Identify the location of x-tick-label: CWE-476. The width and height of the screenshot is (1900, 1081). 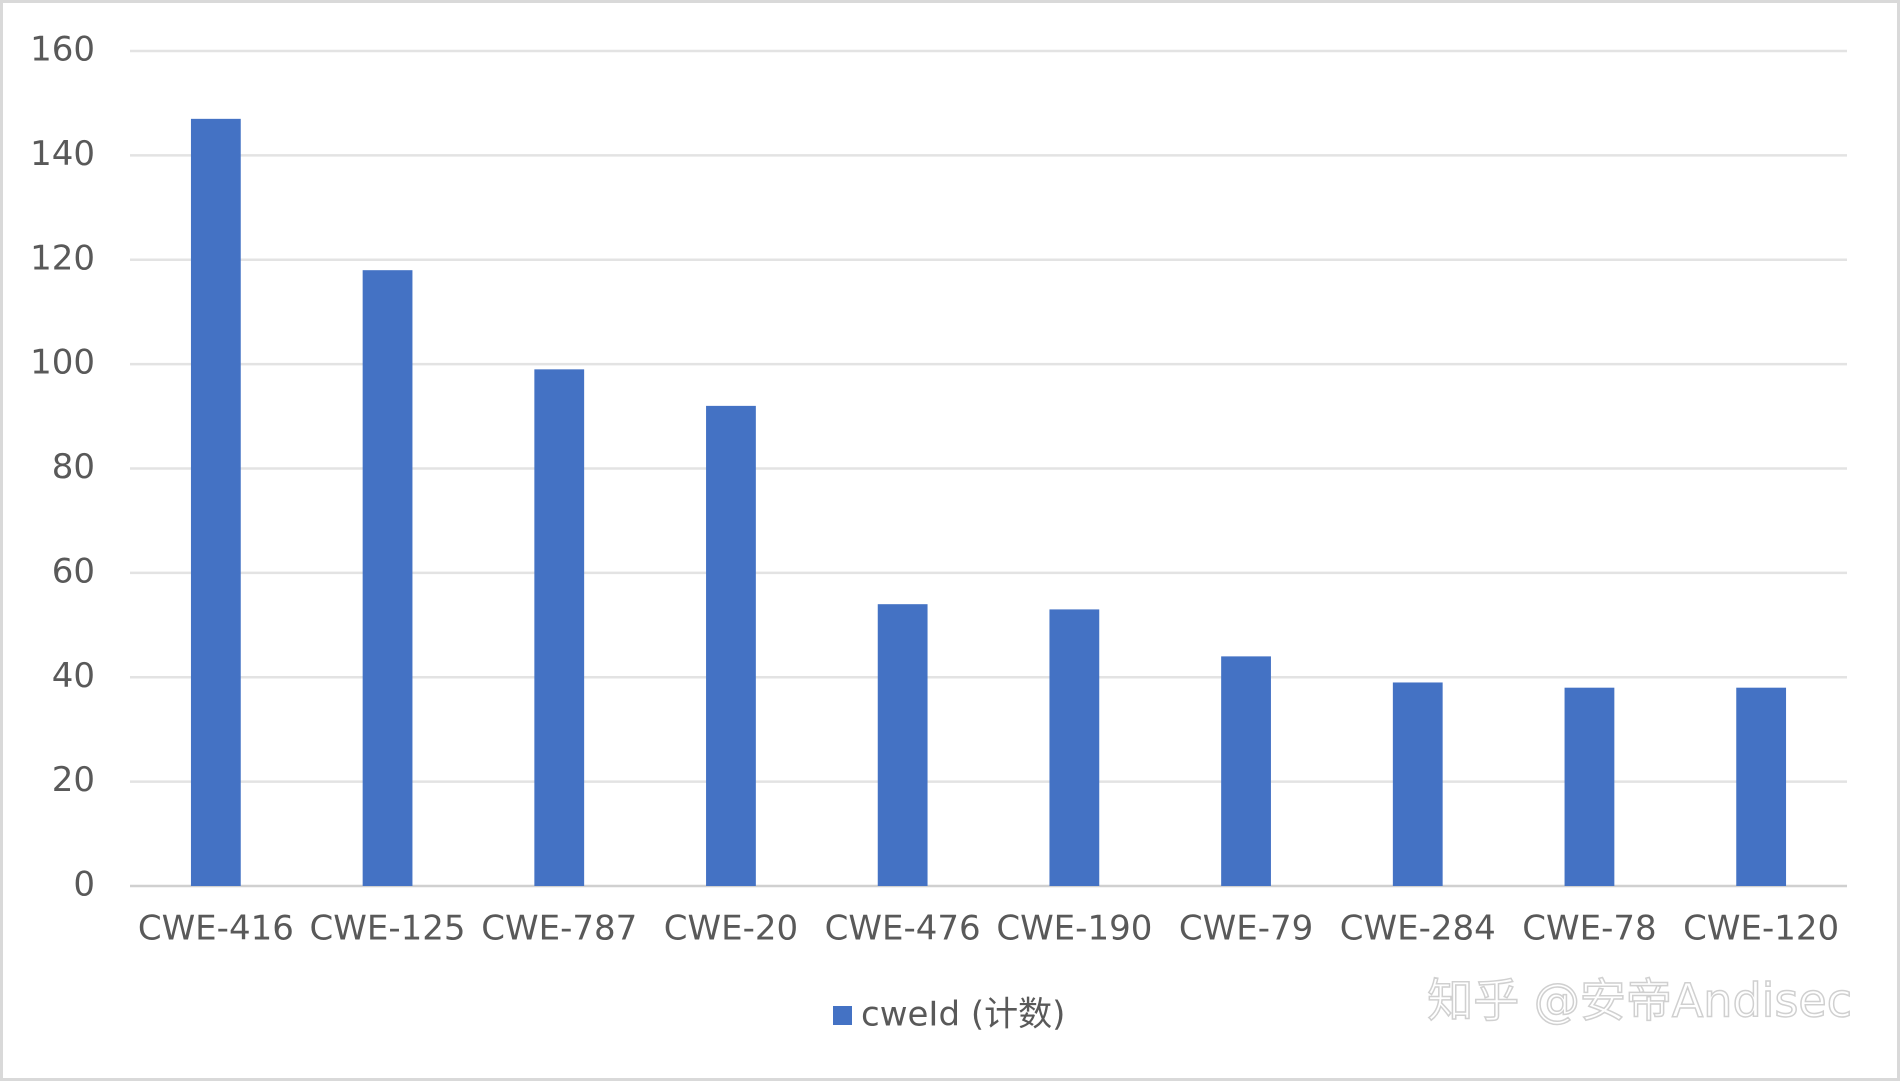
(903, 929).